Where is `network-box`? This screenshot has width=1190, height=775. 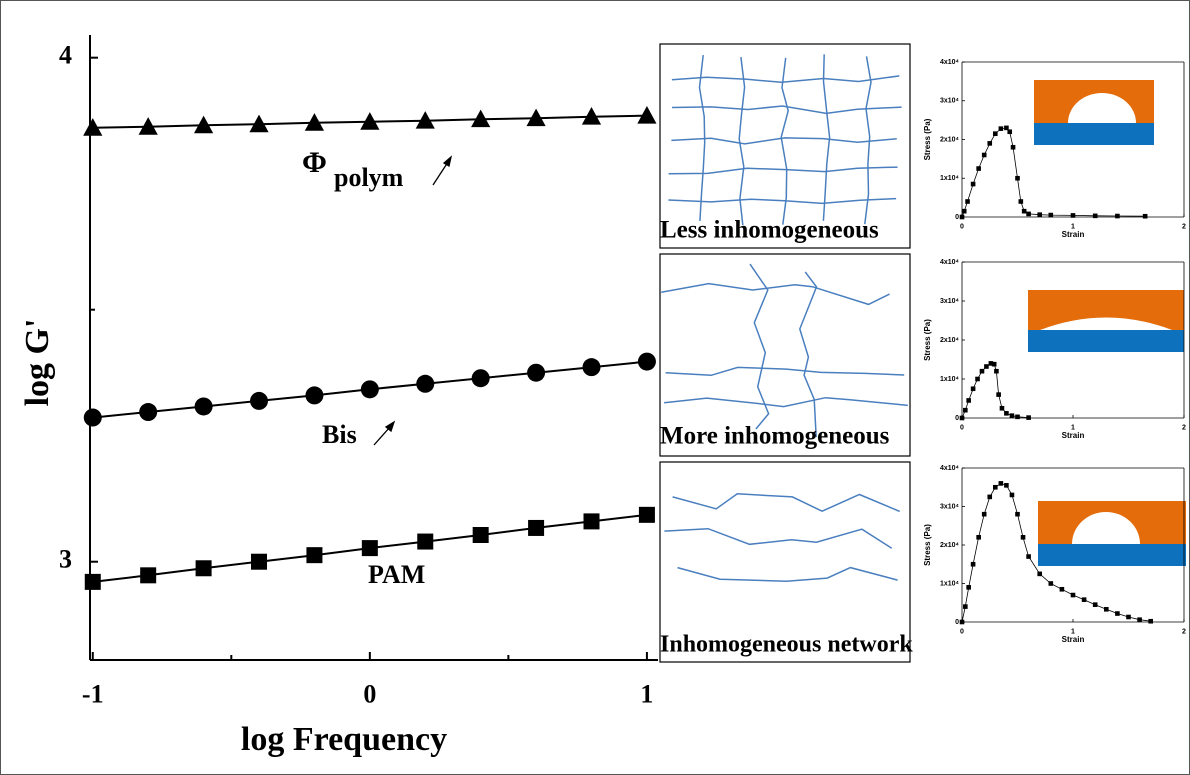
network-box is located at coordinates (785, 562).